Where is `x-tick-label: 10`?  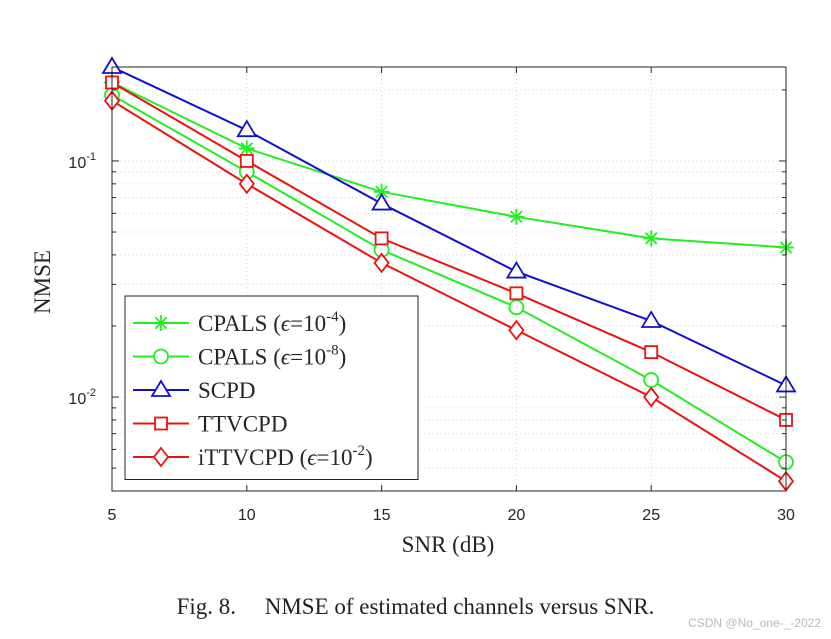 x-tick-label: 10 is located at coordinates (247, 515).